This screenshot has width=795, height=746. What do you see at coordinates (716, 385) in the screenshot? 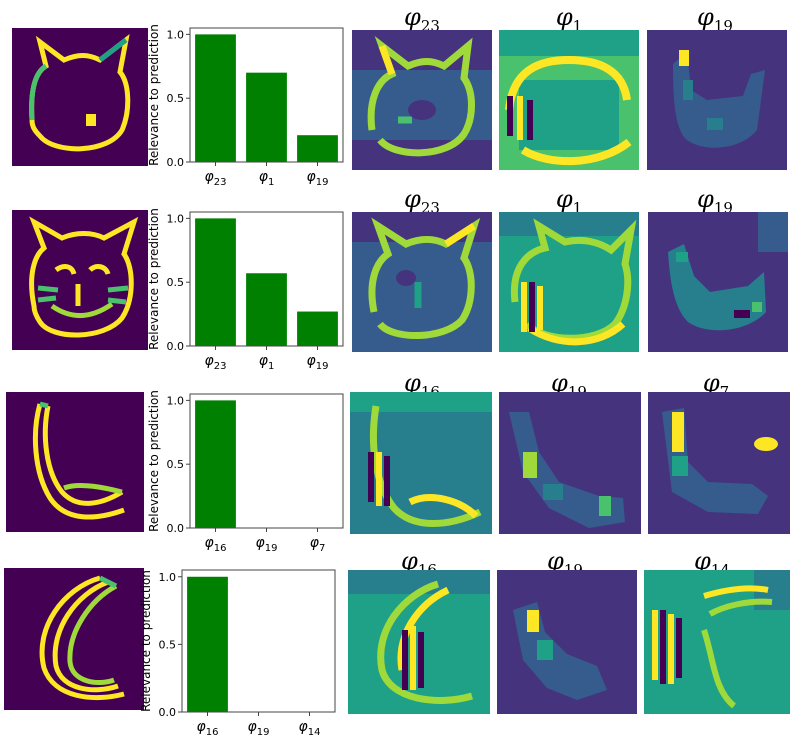
I see `feature-map-title: φ7` at bounding box center [716, 385].